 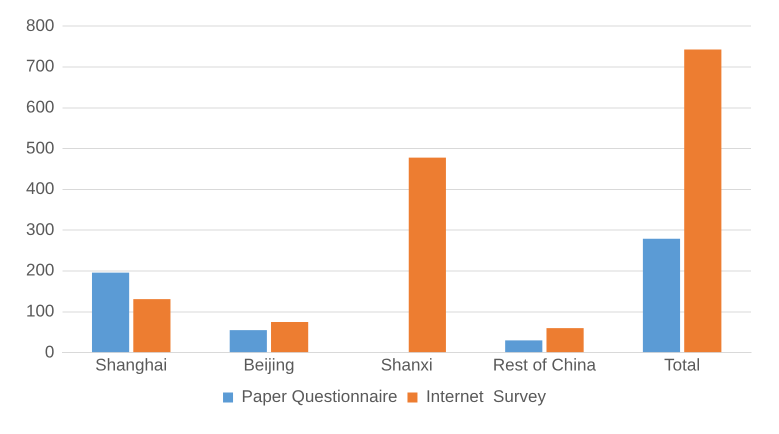 What do you see at coordinates (40, 25) in the screenshot?
I see `y-tick-label: 800` at bounding box center [40, 25].